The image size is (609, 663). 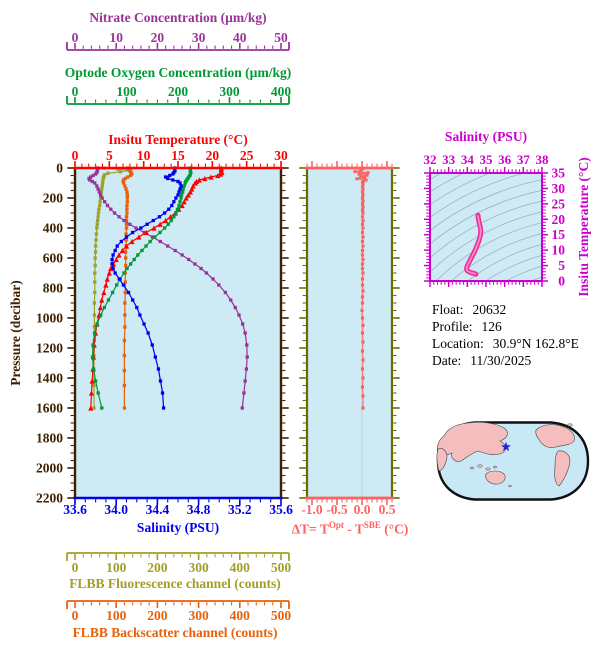 I want to click on float-id-label: Float:, so click(x=448, y=309).